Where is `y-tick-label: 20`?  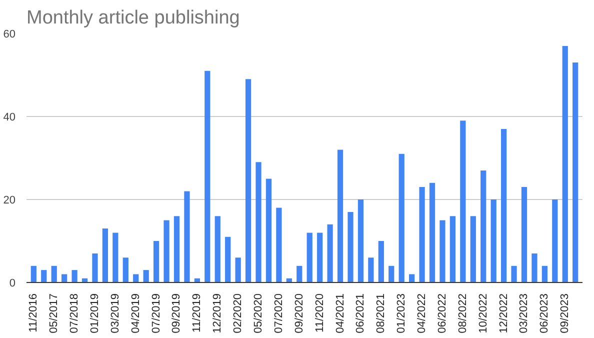 y-tick-label: 20 is located at coordinates (9, 200).